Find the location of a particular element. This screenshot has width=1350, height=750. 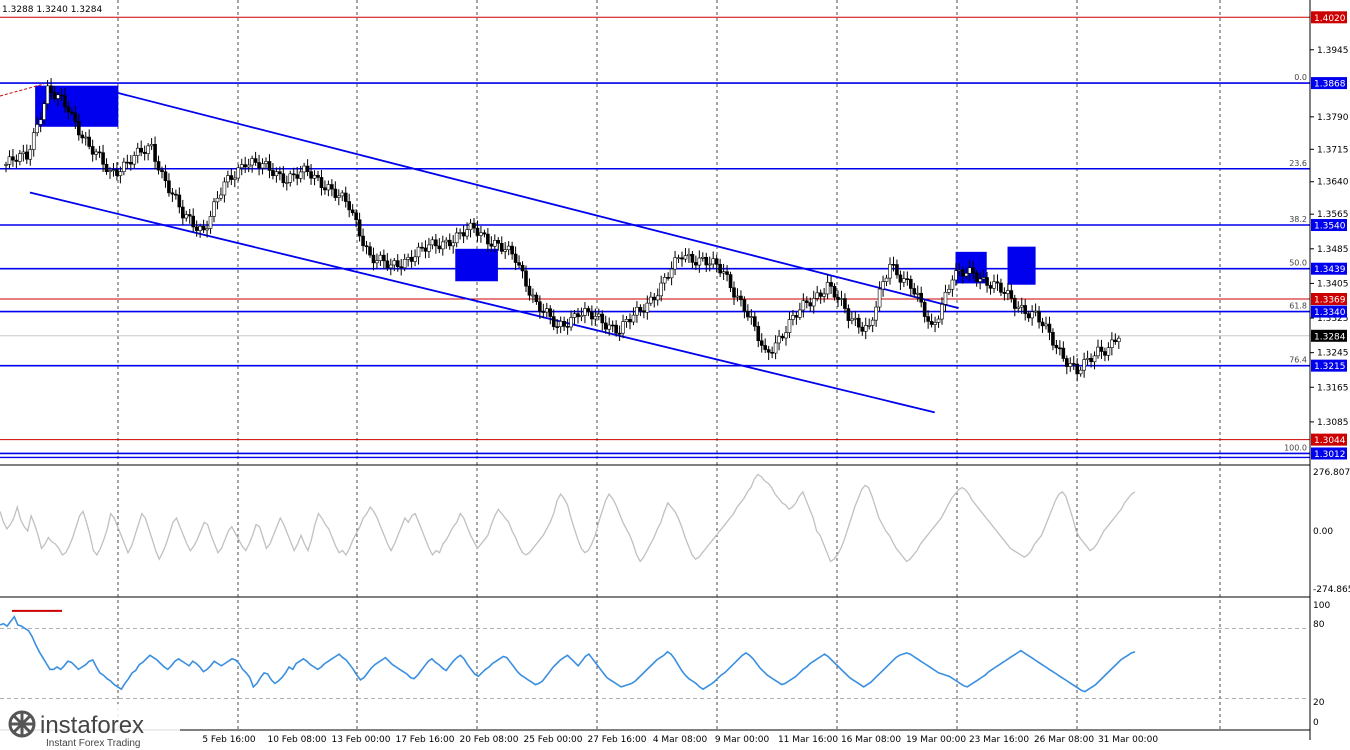

rsi-20-label: 20 is located at coordinates (1319, 703).